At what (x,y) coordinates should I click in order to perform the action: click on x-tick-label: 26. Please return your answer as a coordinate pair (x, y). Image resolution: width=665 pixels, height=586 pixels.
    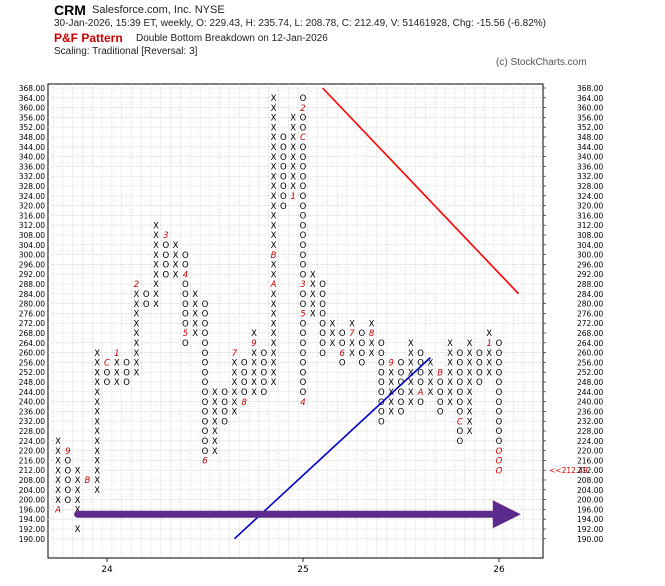
    Looking at the image, I should click on (499, 570).